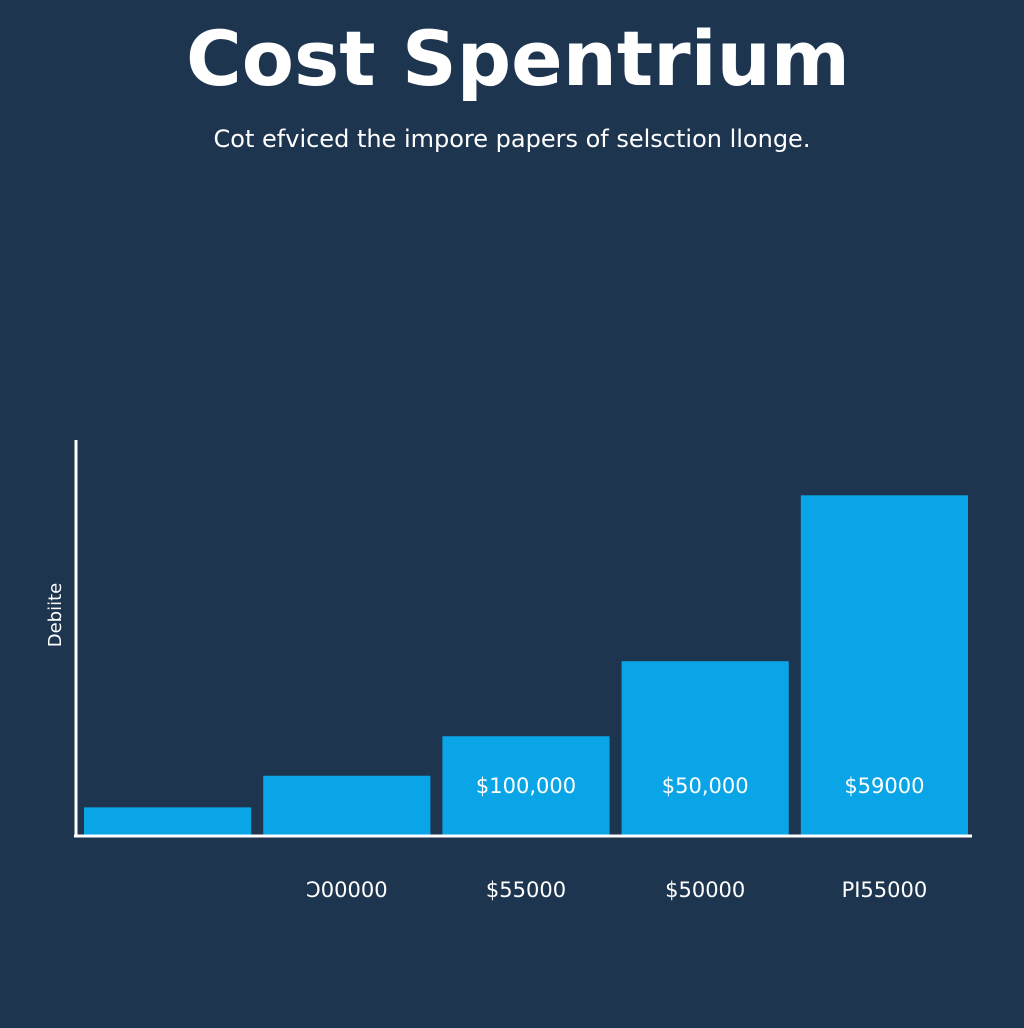 The width and height of the screenshot is (1024, 1028). I want to click on x-tick-label: Ɔ00000, so click(347, 890).